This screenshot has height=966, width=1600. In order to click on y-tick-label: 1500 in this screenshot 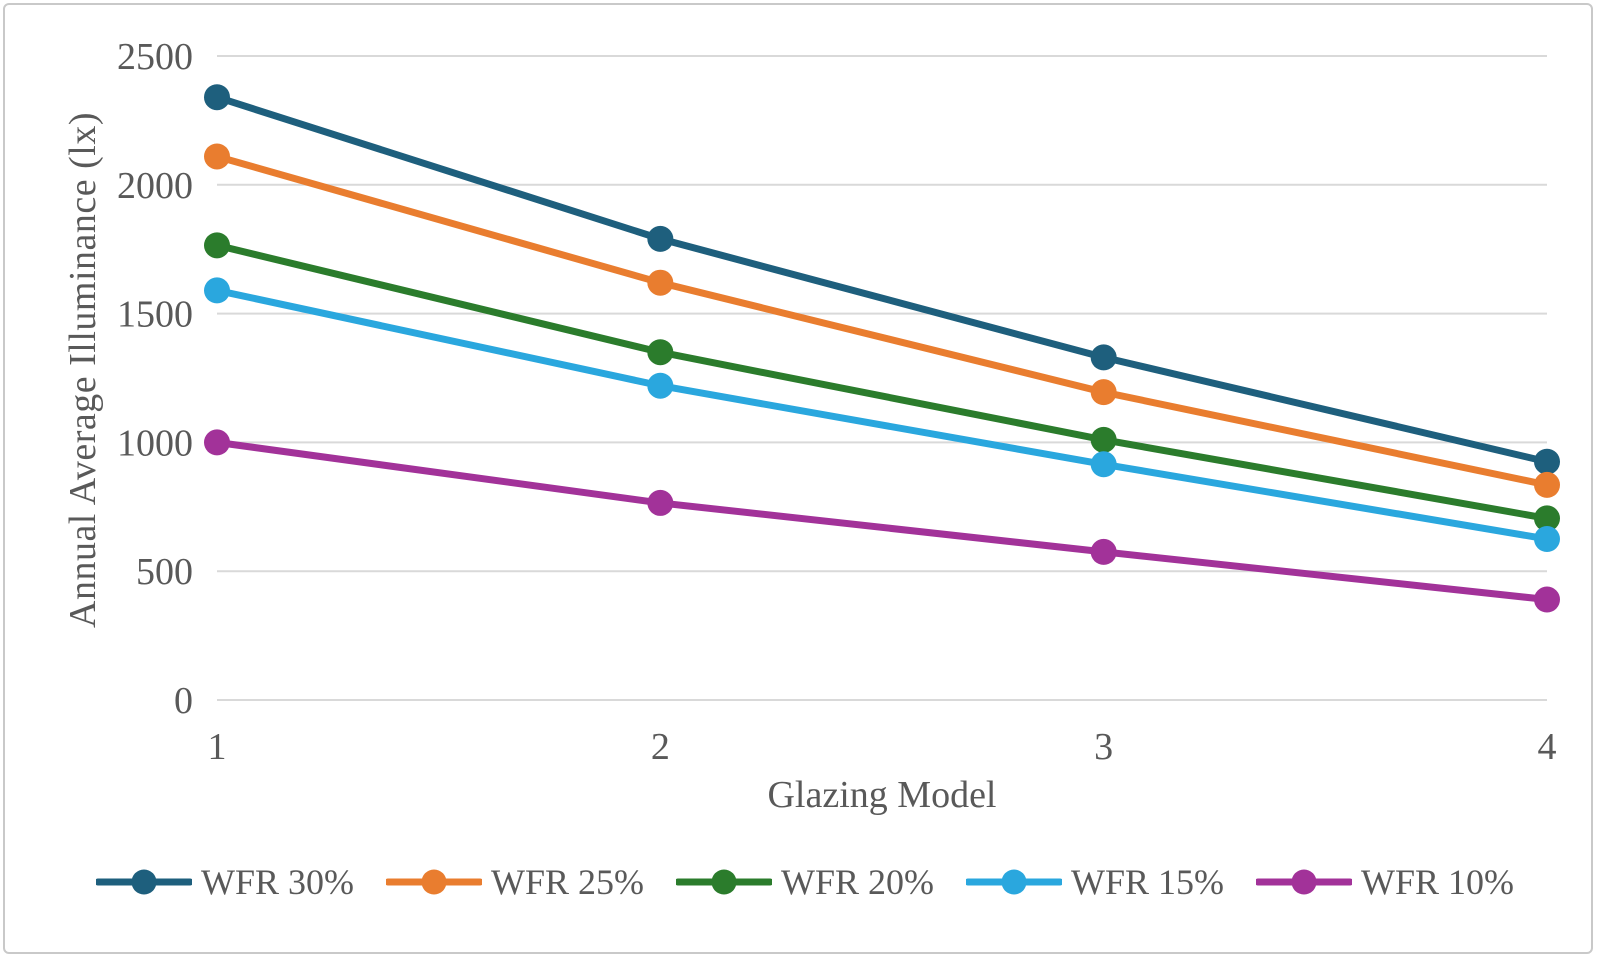, I will do `click(155, 315)`.